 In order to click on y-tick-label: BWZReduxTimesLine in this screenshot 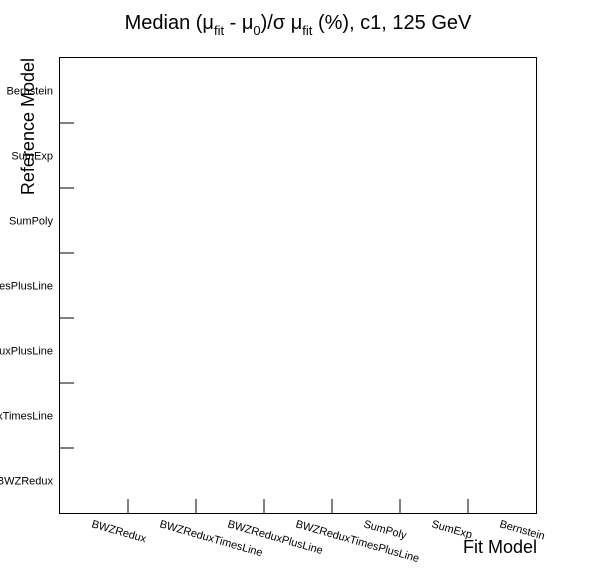, I will do `click(26, 417)`.